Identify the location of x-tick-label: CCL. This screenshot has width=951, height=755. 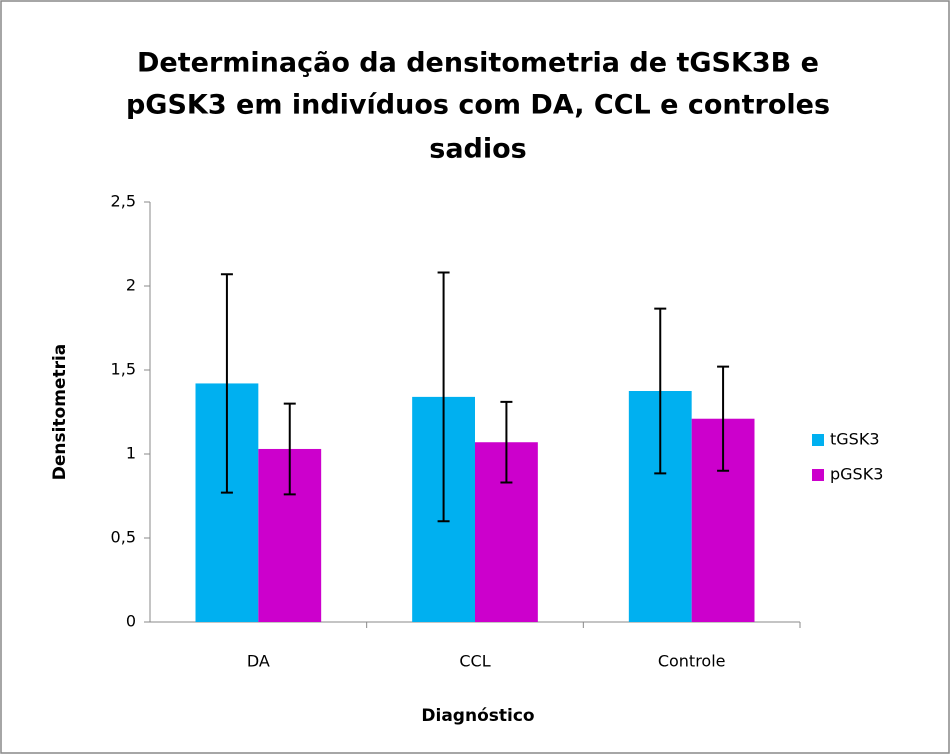
(474, 661).